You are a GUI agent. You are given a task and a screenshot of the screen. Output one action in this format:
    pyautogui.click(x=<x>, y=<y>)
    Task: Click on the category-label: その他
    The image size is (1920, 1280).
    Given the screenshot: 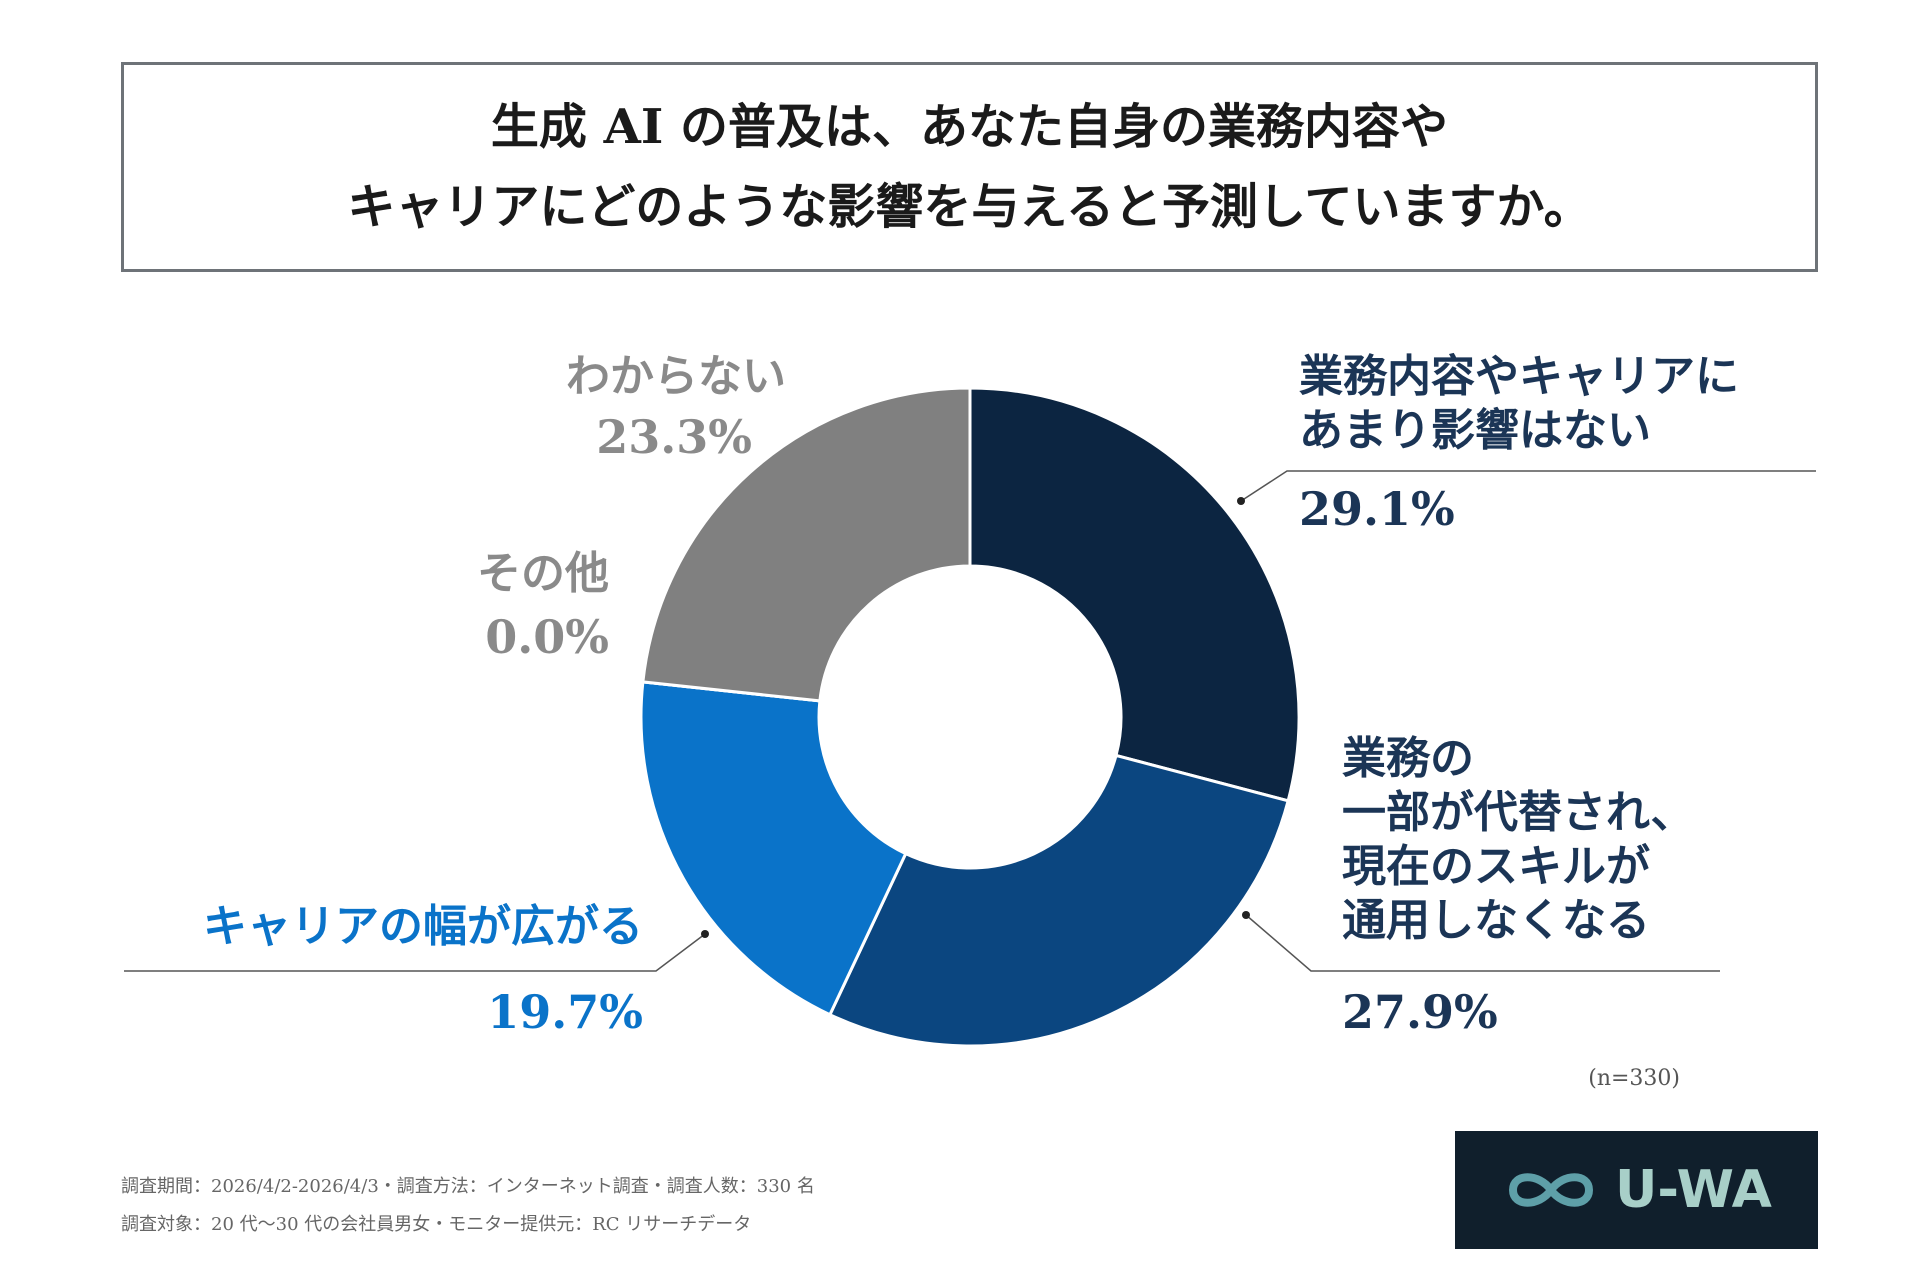 What is the action you would take?
    pyautogui.click(x=543, y=573)
    